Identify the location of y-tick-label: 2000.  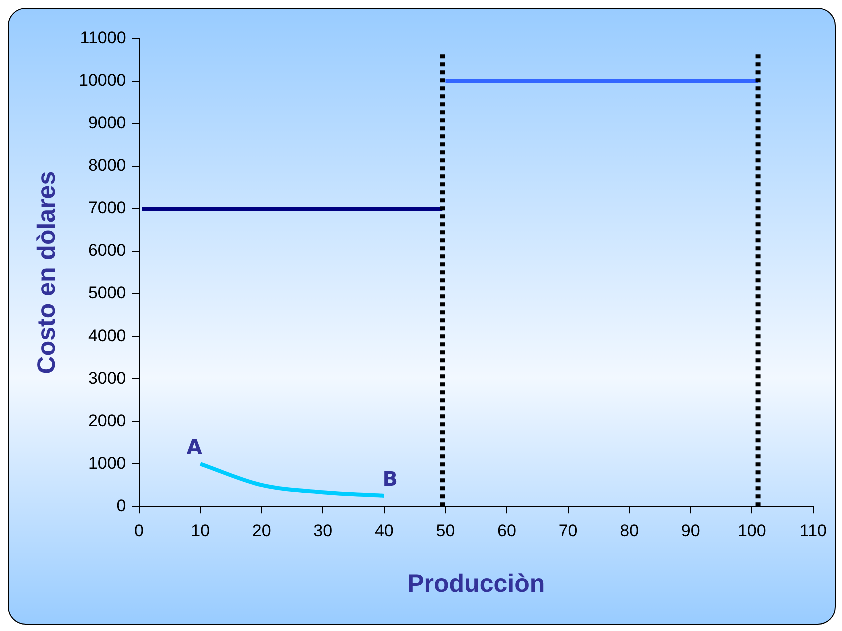
(107, 420).